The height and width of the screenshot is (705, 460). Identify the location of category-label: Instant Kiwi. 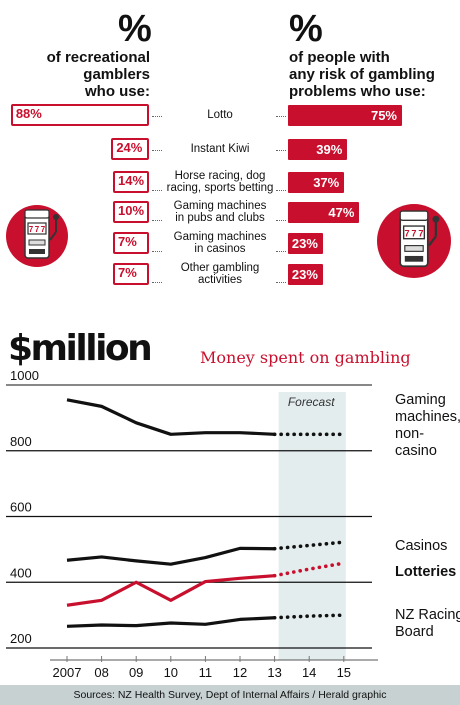
(220, 149).